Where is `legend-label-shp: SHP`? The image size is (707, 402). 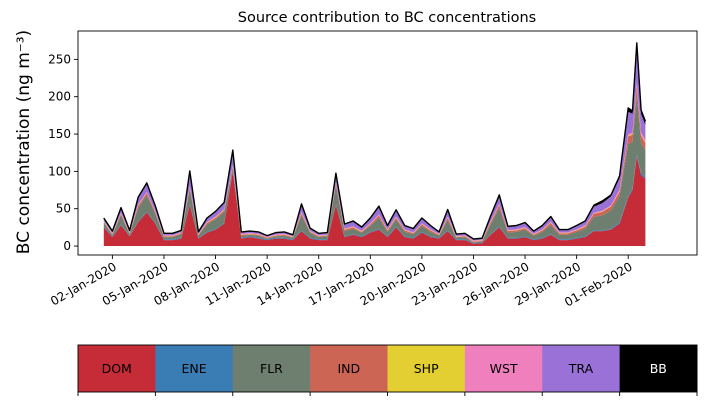
legend-label-shp: SHP is located at coordinates (426, 368).